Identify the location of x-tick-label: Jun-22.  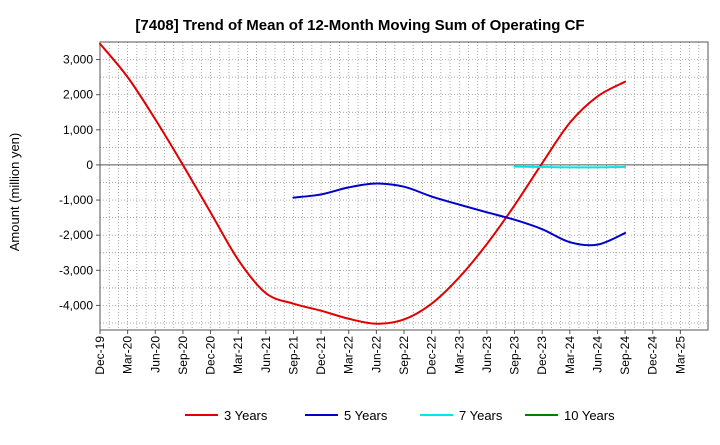
(376, 354).